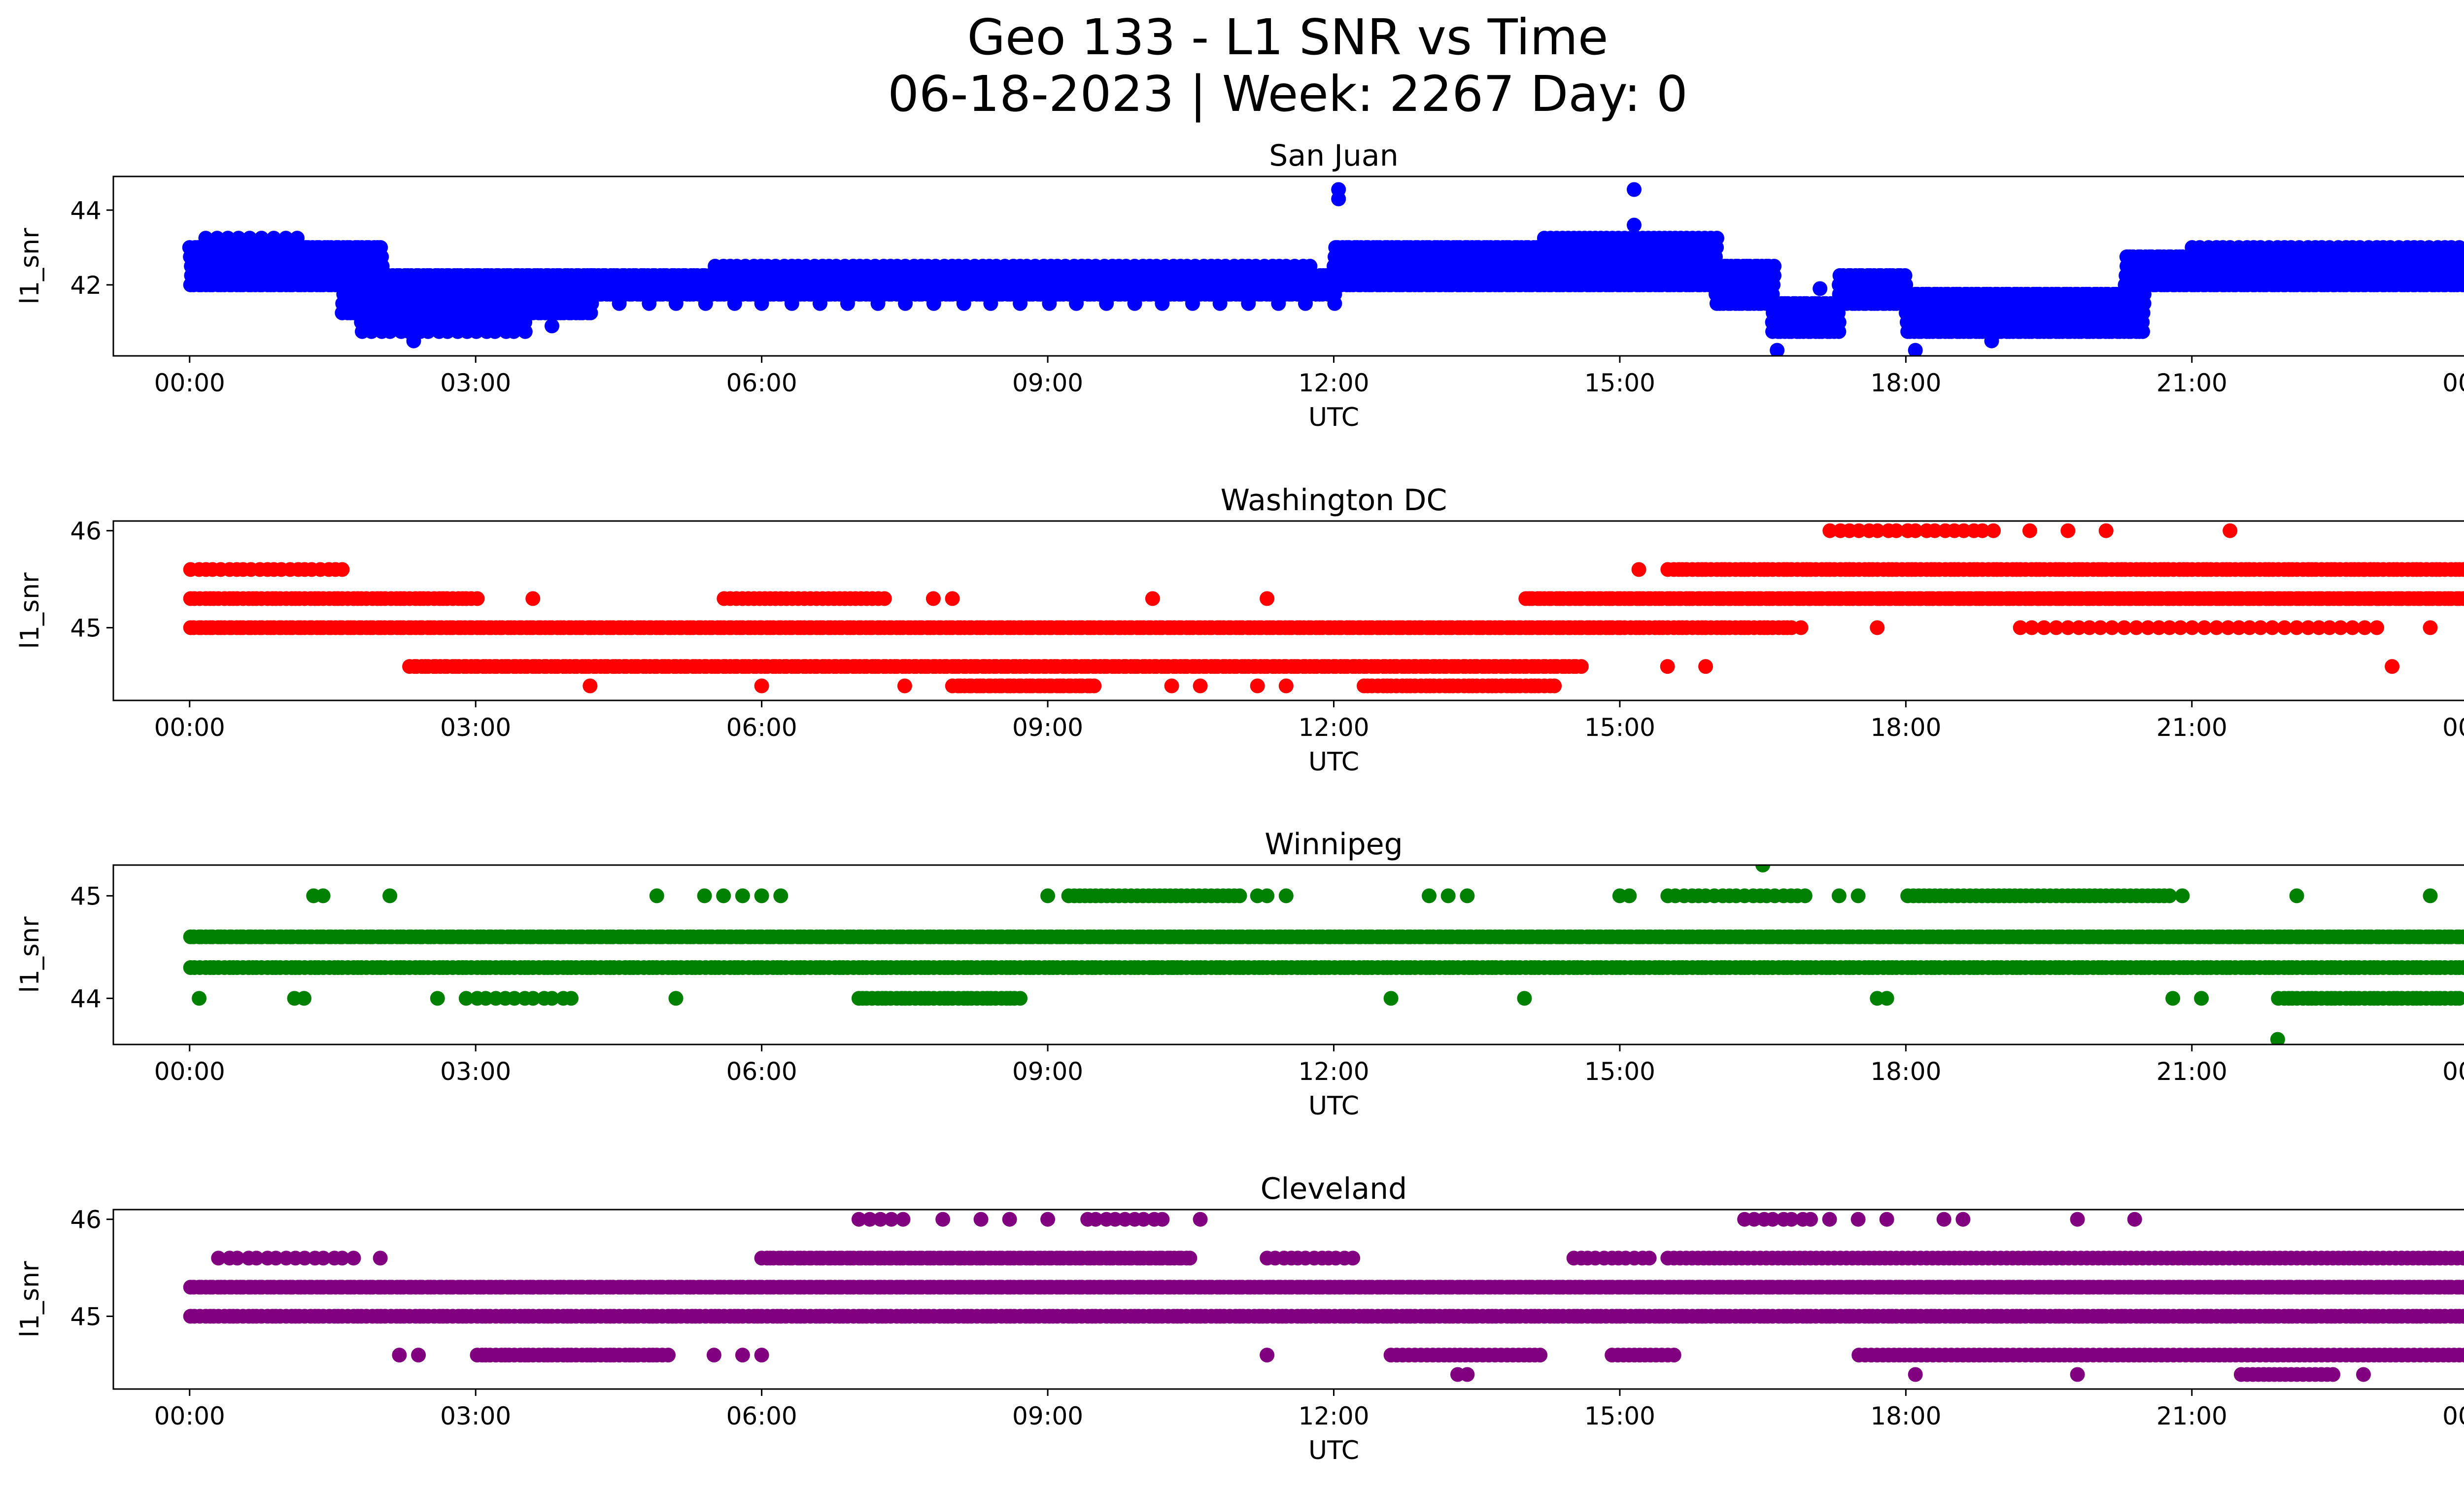 The height and width of the screenshot is (1495, 2464). What do you see at coordinates (1287, 94) in the screenshot?
I see `figure-title-line2: 06-18-2023 | Week: 2267 Day: 0` at bounding box center [1287, 94].